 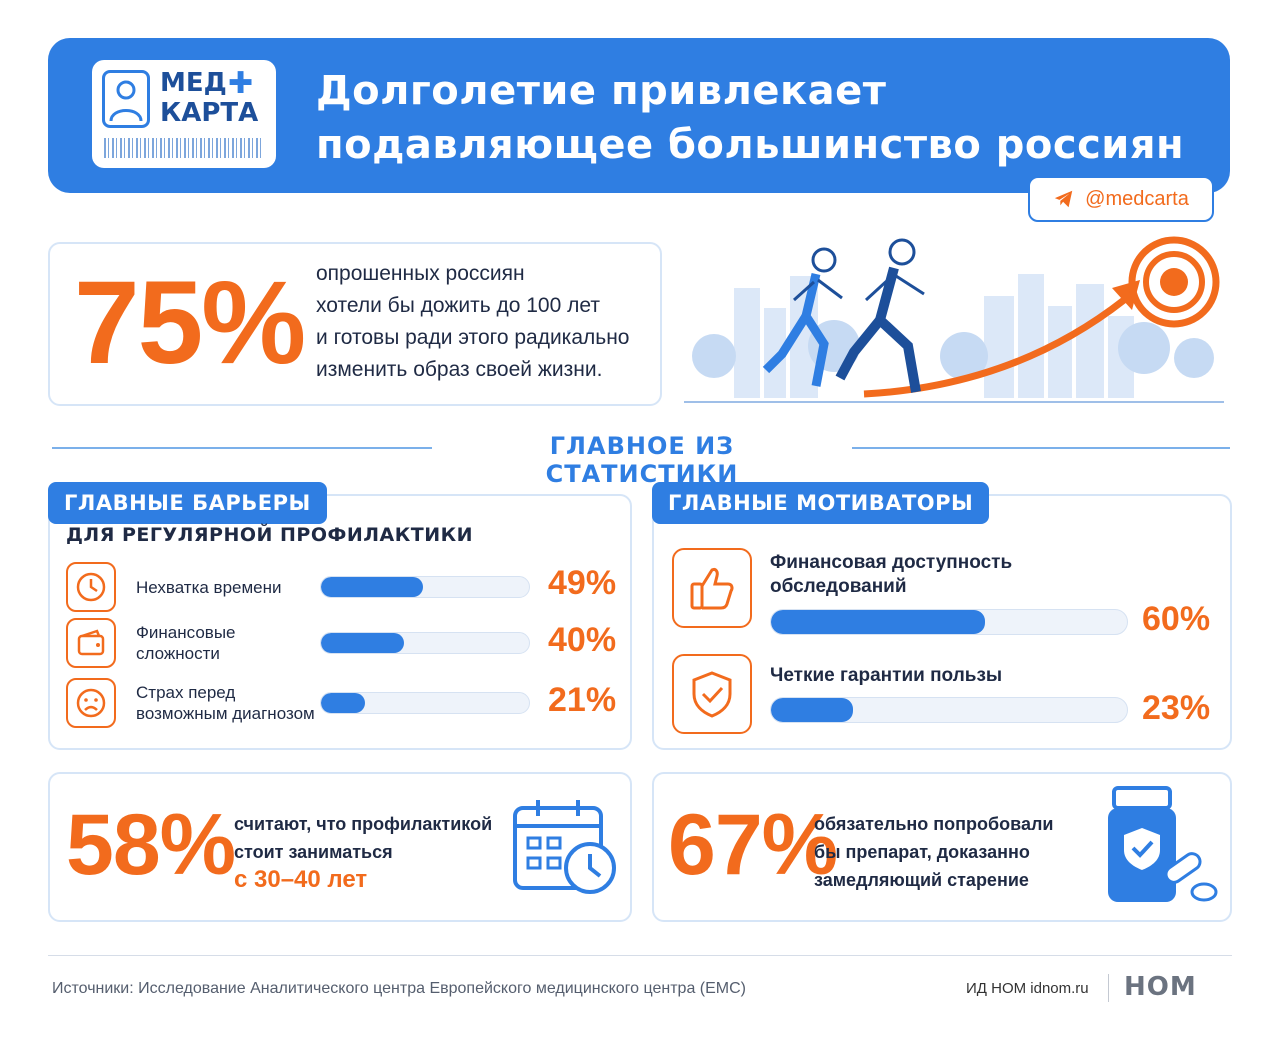 What do you see at coordinates (1108, 988) in the screenshot?
I see `footer-separator` at bounding box center [1108, 988].